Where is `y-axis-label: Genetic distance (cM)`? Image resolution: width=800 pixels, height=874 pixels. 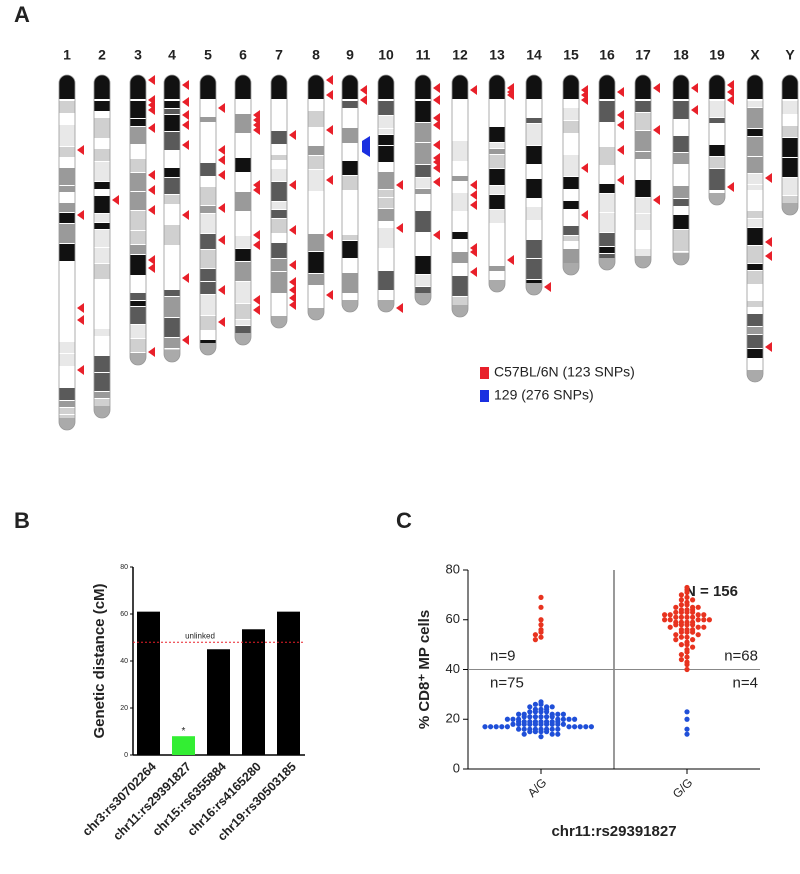 y-axis-label: Genetic distance (cM) is located at coordinates (99, 660).